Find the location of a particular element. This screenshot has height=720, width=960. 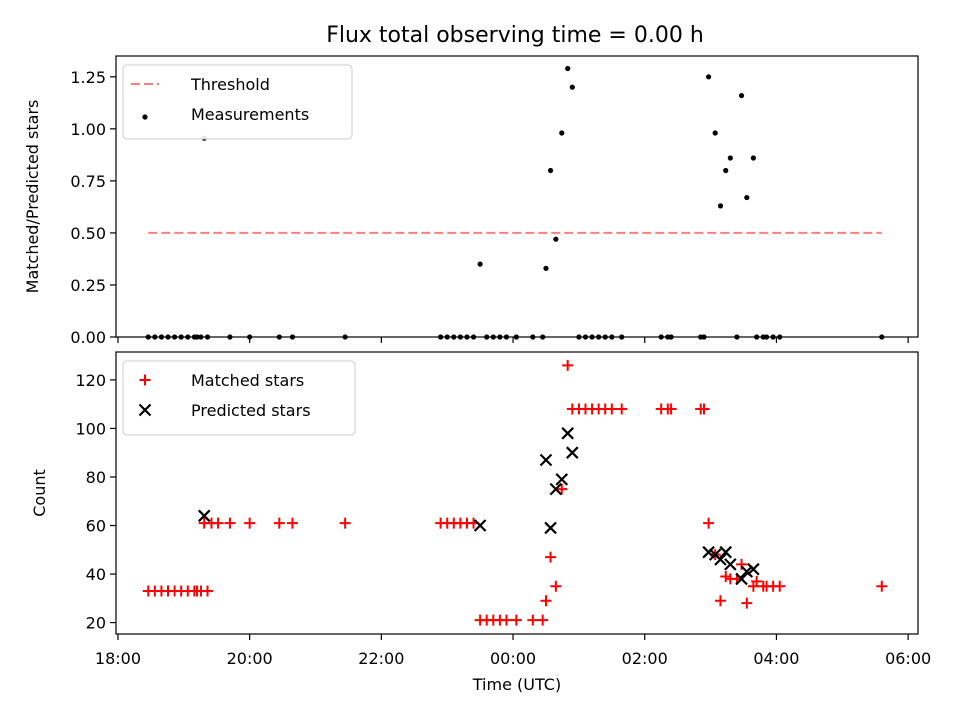

y-tick-label: 80 is located at coordinates (96, 477).